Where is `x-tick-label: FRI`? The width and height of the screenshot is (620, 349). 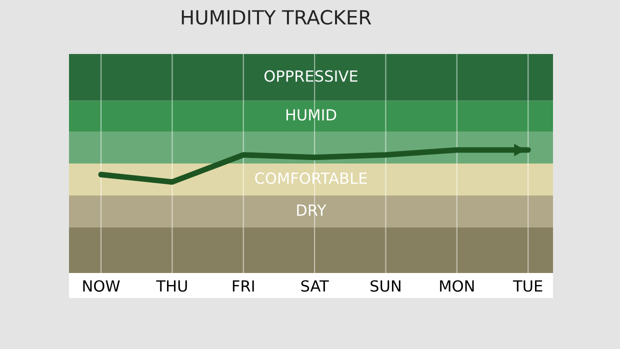
x-tick-label: FRI is located at coordinates (243, 286).